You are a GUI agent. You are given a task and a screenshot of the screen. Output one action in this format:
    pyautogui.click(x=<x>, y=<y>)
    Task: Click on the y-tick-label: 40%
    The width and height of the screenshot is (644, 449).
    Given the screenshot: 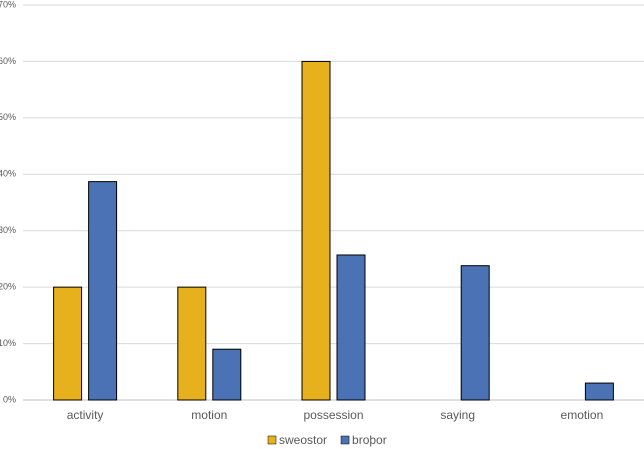 What is the action you would take?
    pyautogui.click(x=8, y=174)
    